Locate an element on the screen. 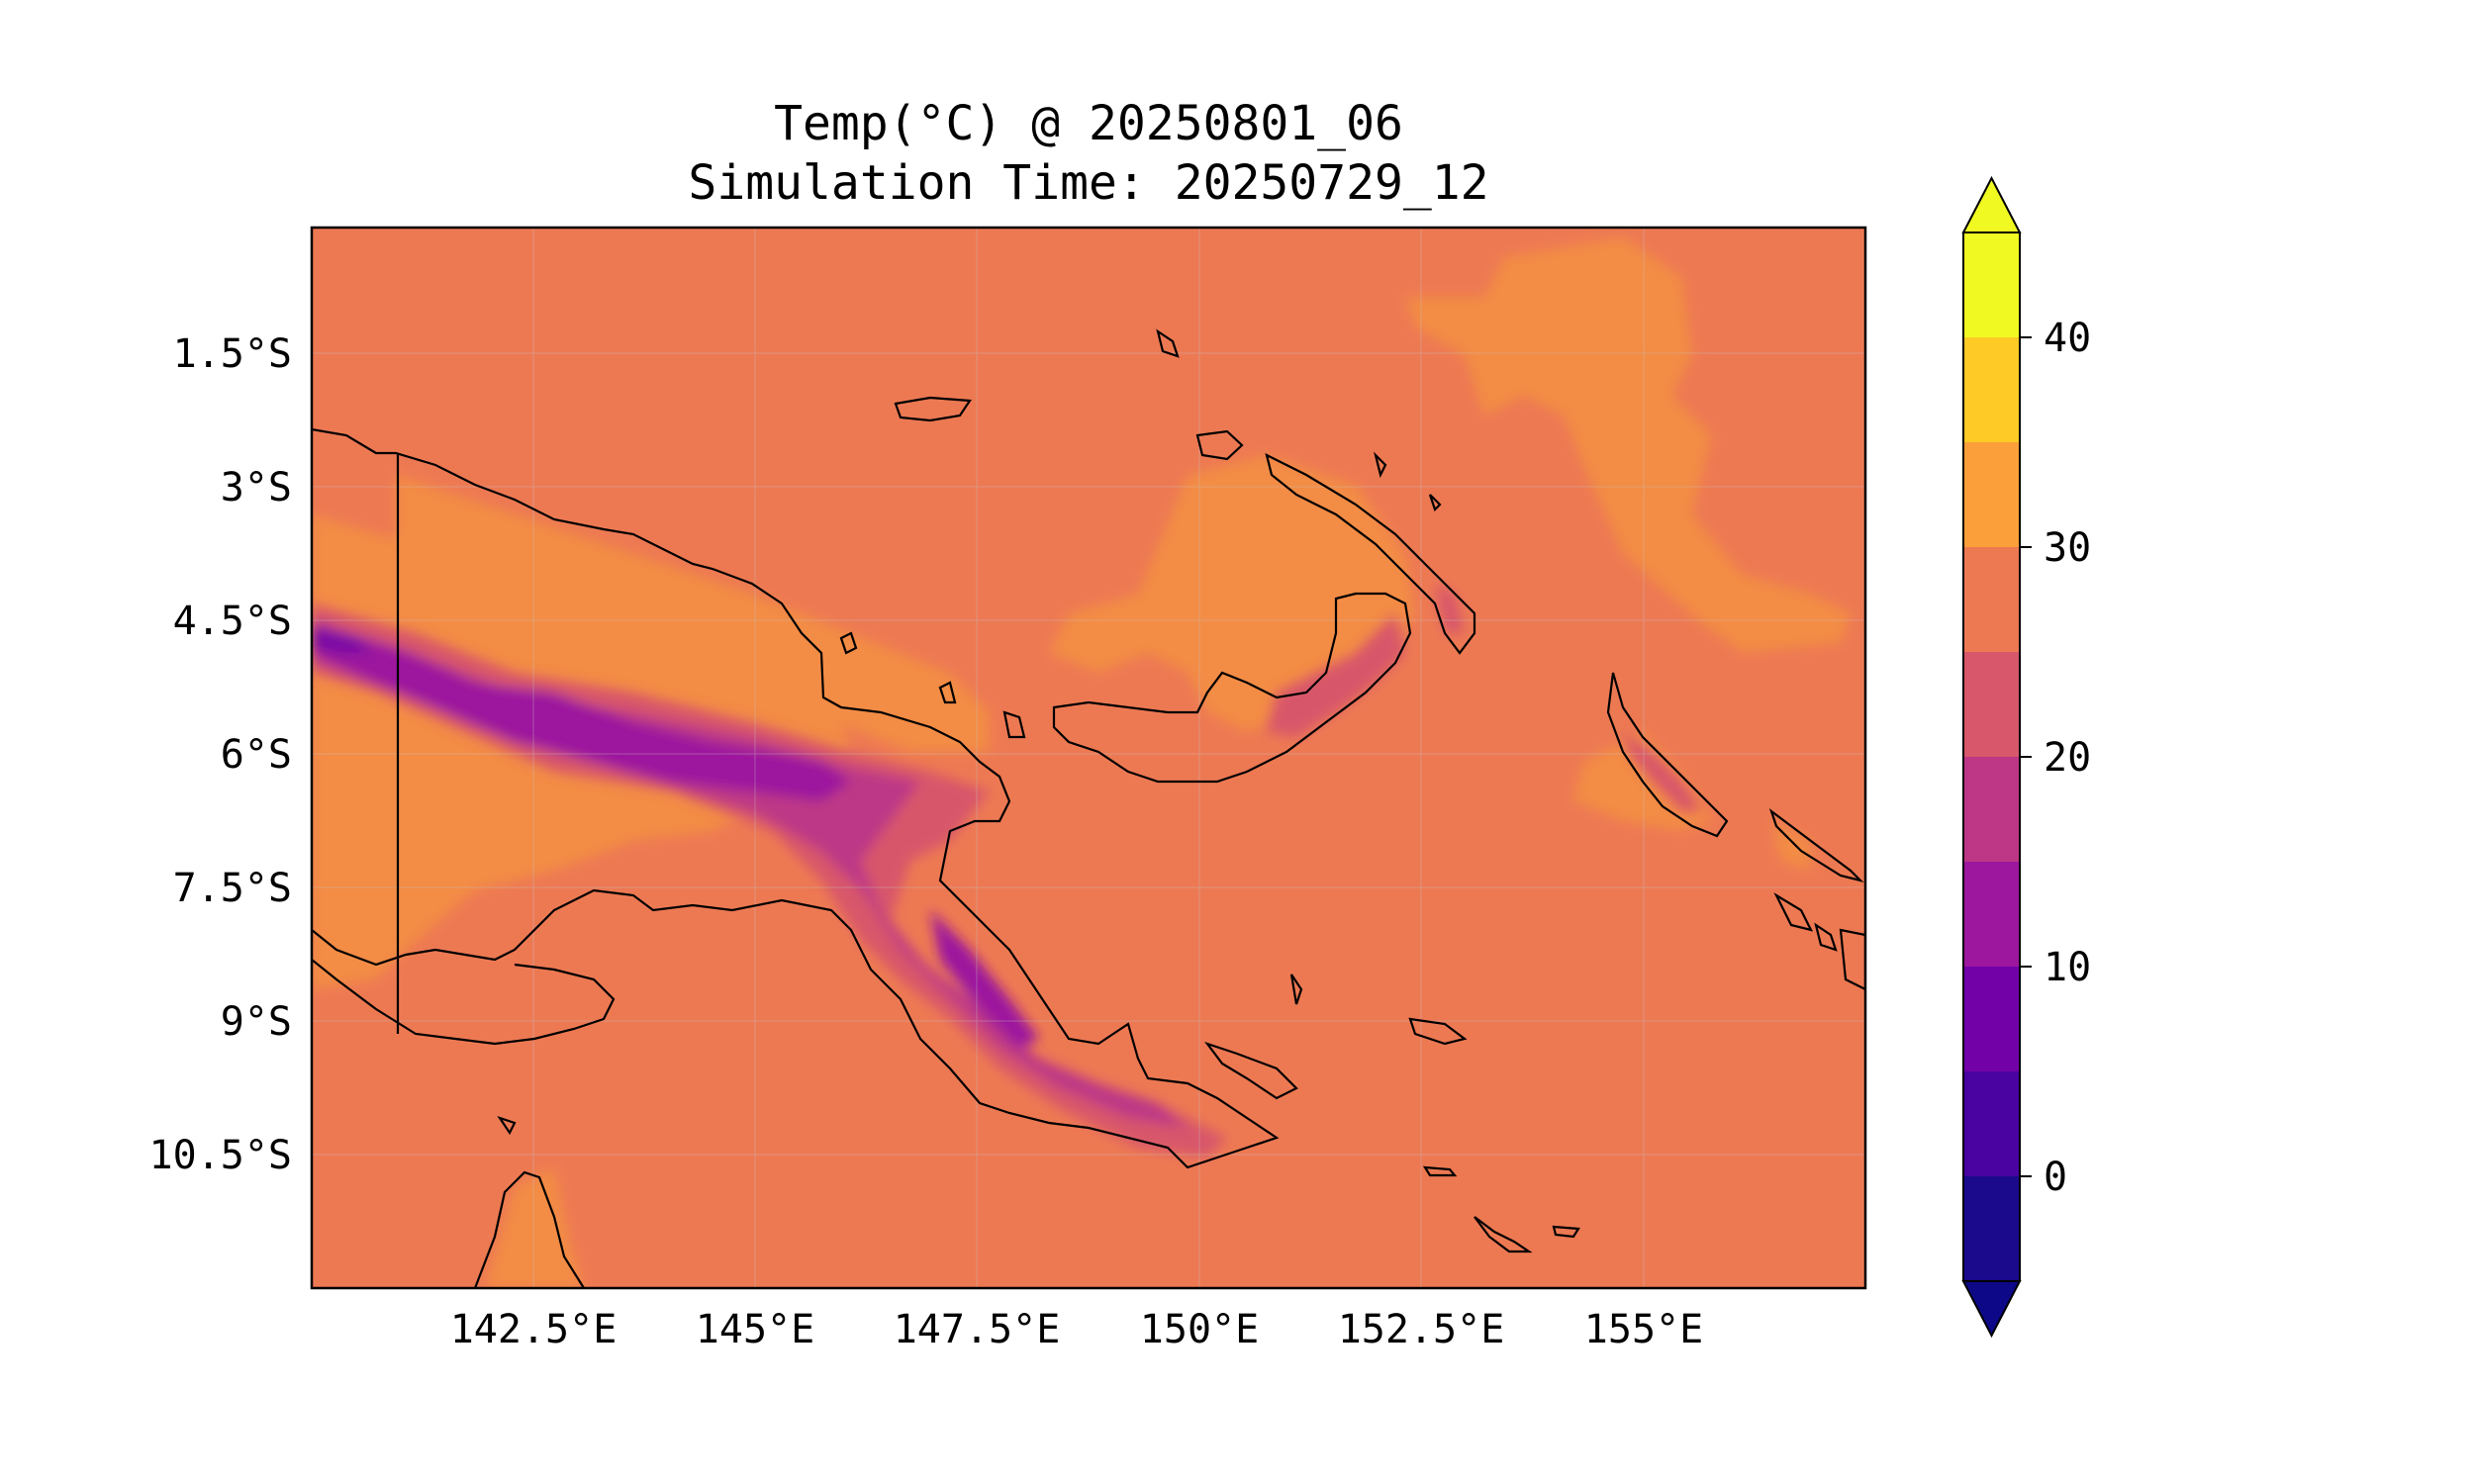  coast-louisiade is located at coordinates (1504, 1234).